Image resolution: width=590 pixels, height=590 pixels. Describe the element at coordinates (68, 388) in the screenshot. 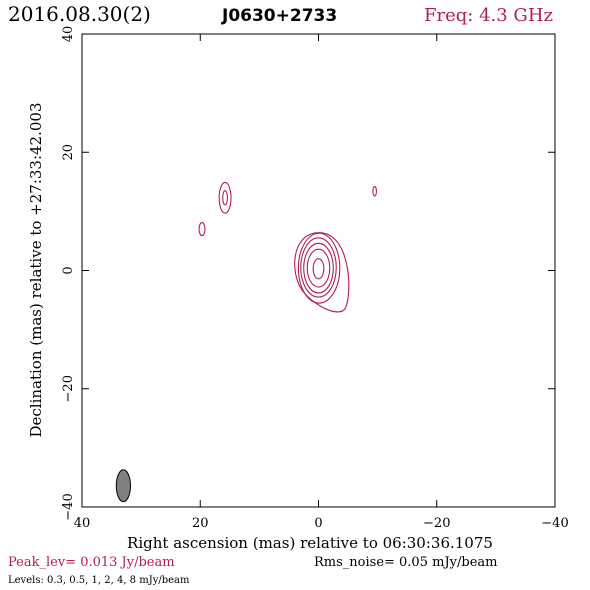

I see `y-tick-label: −20` at that location.